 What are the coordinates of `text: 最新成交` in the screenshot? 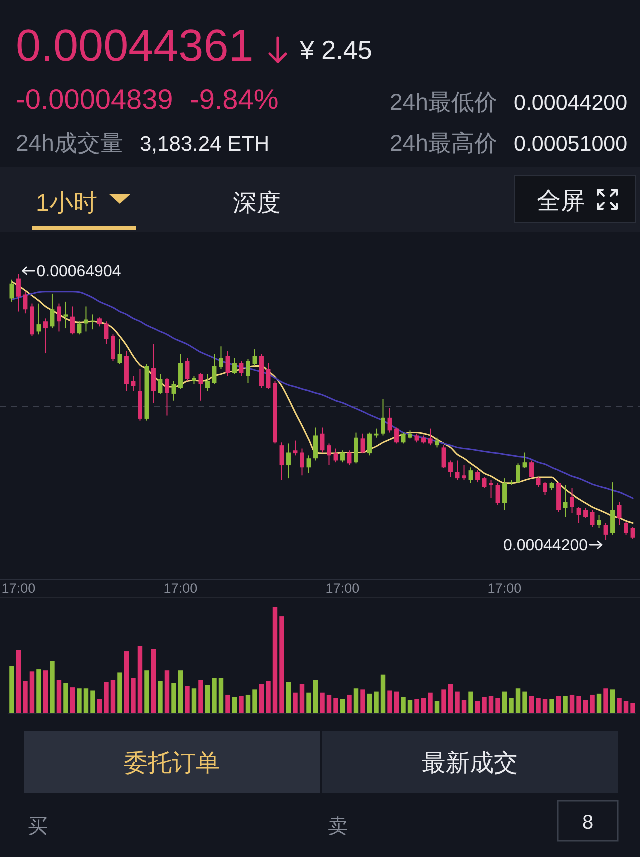 It's located at (470, 763).